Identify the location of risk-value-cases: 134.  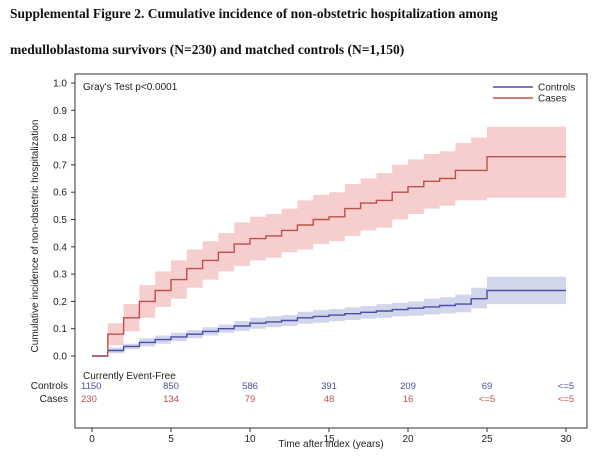
(171, 399).